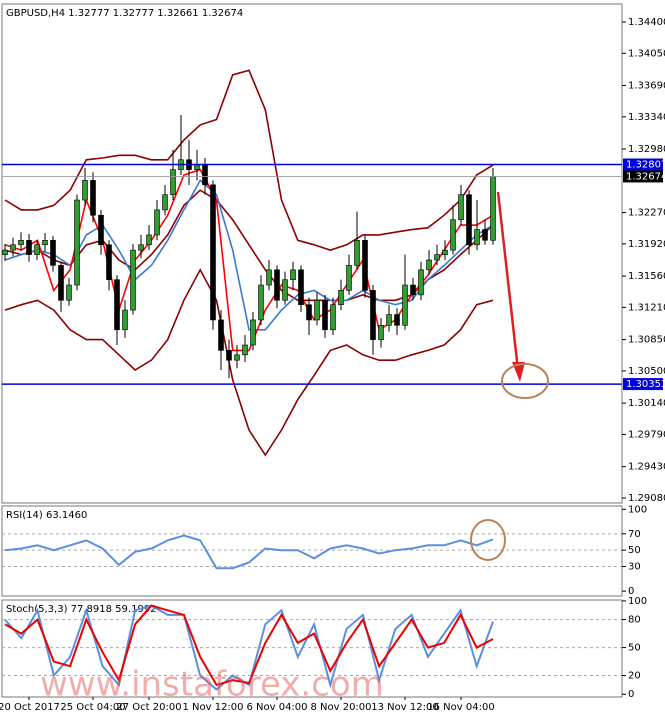 This screenshot has height=716, width=665. What do you see at coordinates (46, 515) in the screenshot?
I see `panel-title: RSI(14) 63.1460` at bounding box center [46, 515].